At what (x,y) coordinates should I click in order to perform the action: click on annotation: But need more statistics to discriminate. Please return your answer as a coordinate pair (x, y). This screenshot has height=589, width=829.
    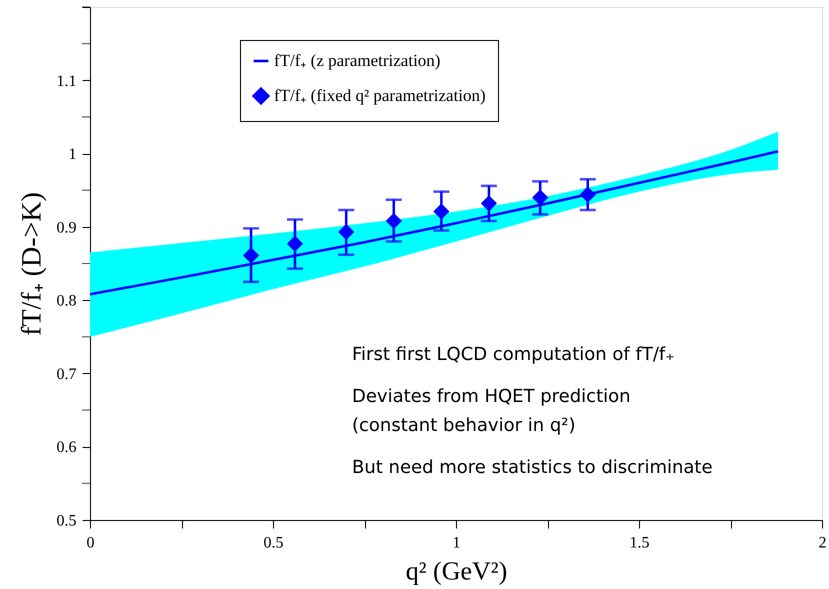
    Looking at the image, I should click on (532, 467).